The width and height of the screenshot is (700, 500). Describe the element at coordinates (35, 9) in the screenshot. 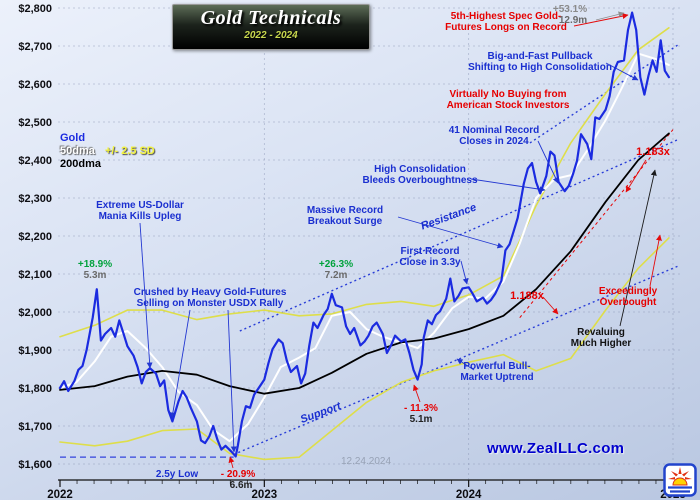

I see `y-axis-label: $2,800` at that location.